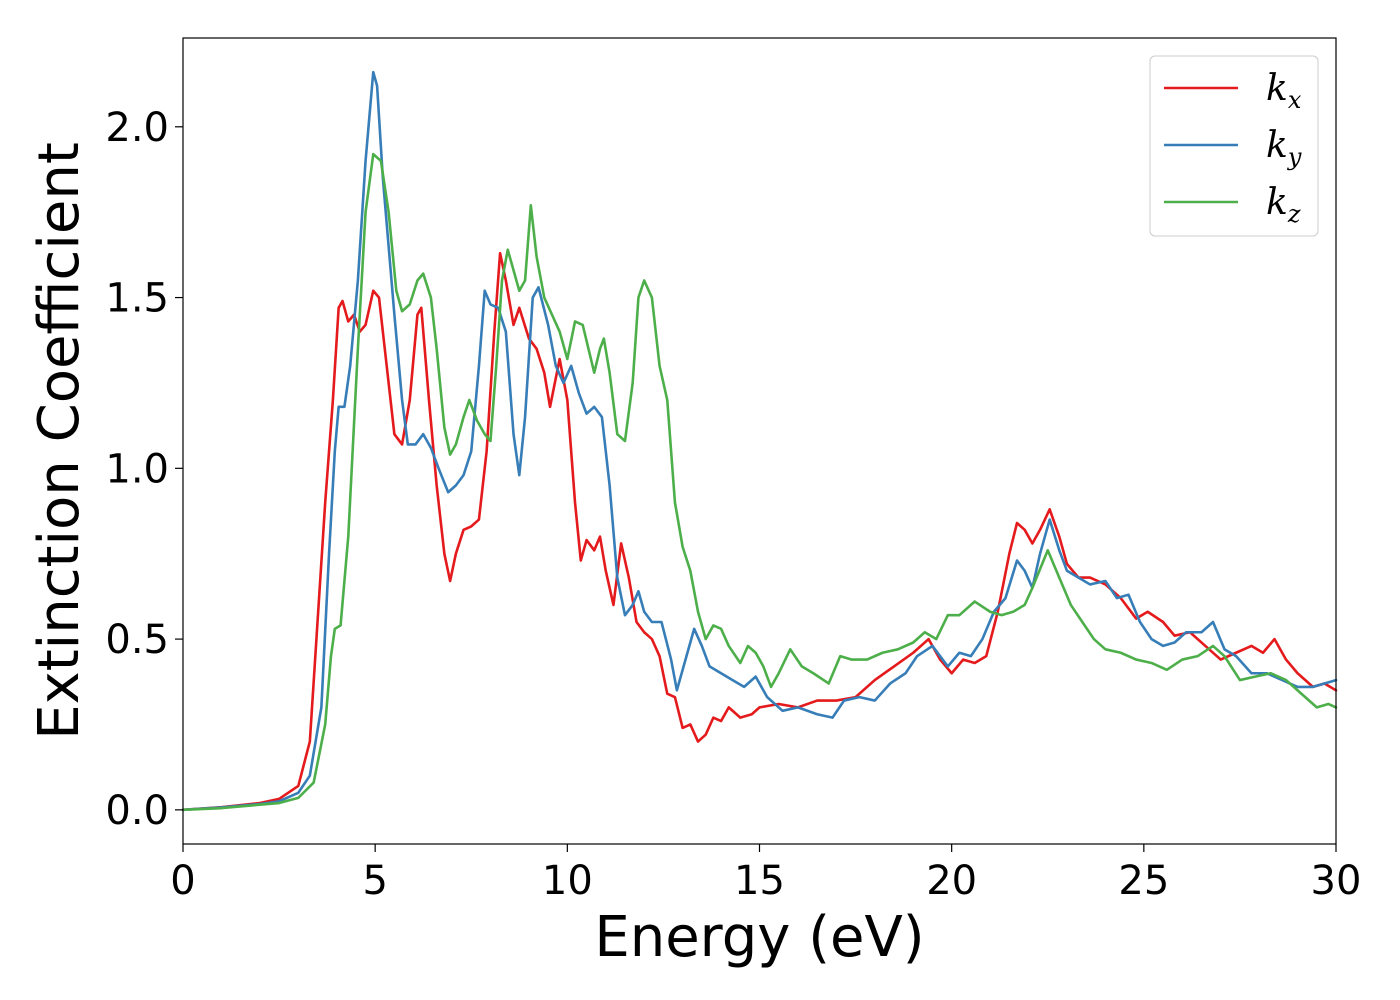 This screenshot has width=1400, height=1000. I want to click on x-tick-label: 25, so click(1143, 881).